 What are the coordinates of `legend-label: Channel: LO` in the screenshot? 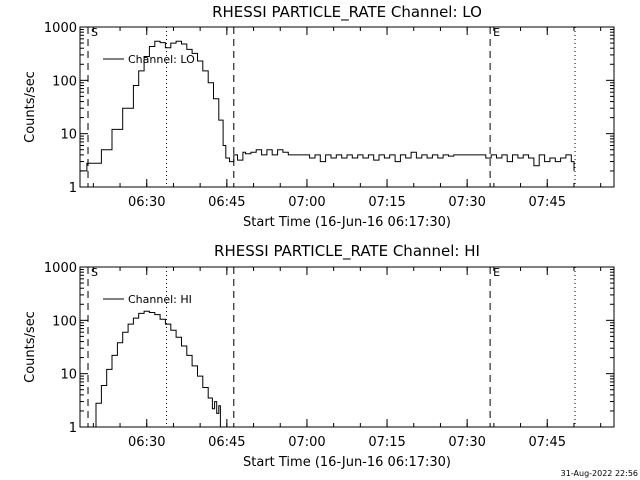 It's located at (161, 59).